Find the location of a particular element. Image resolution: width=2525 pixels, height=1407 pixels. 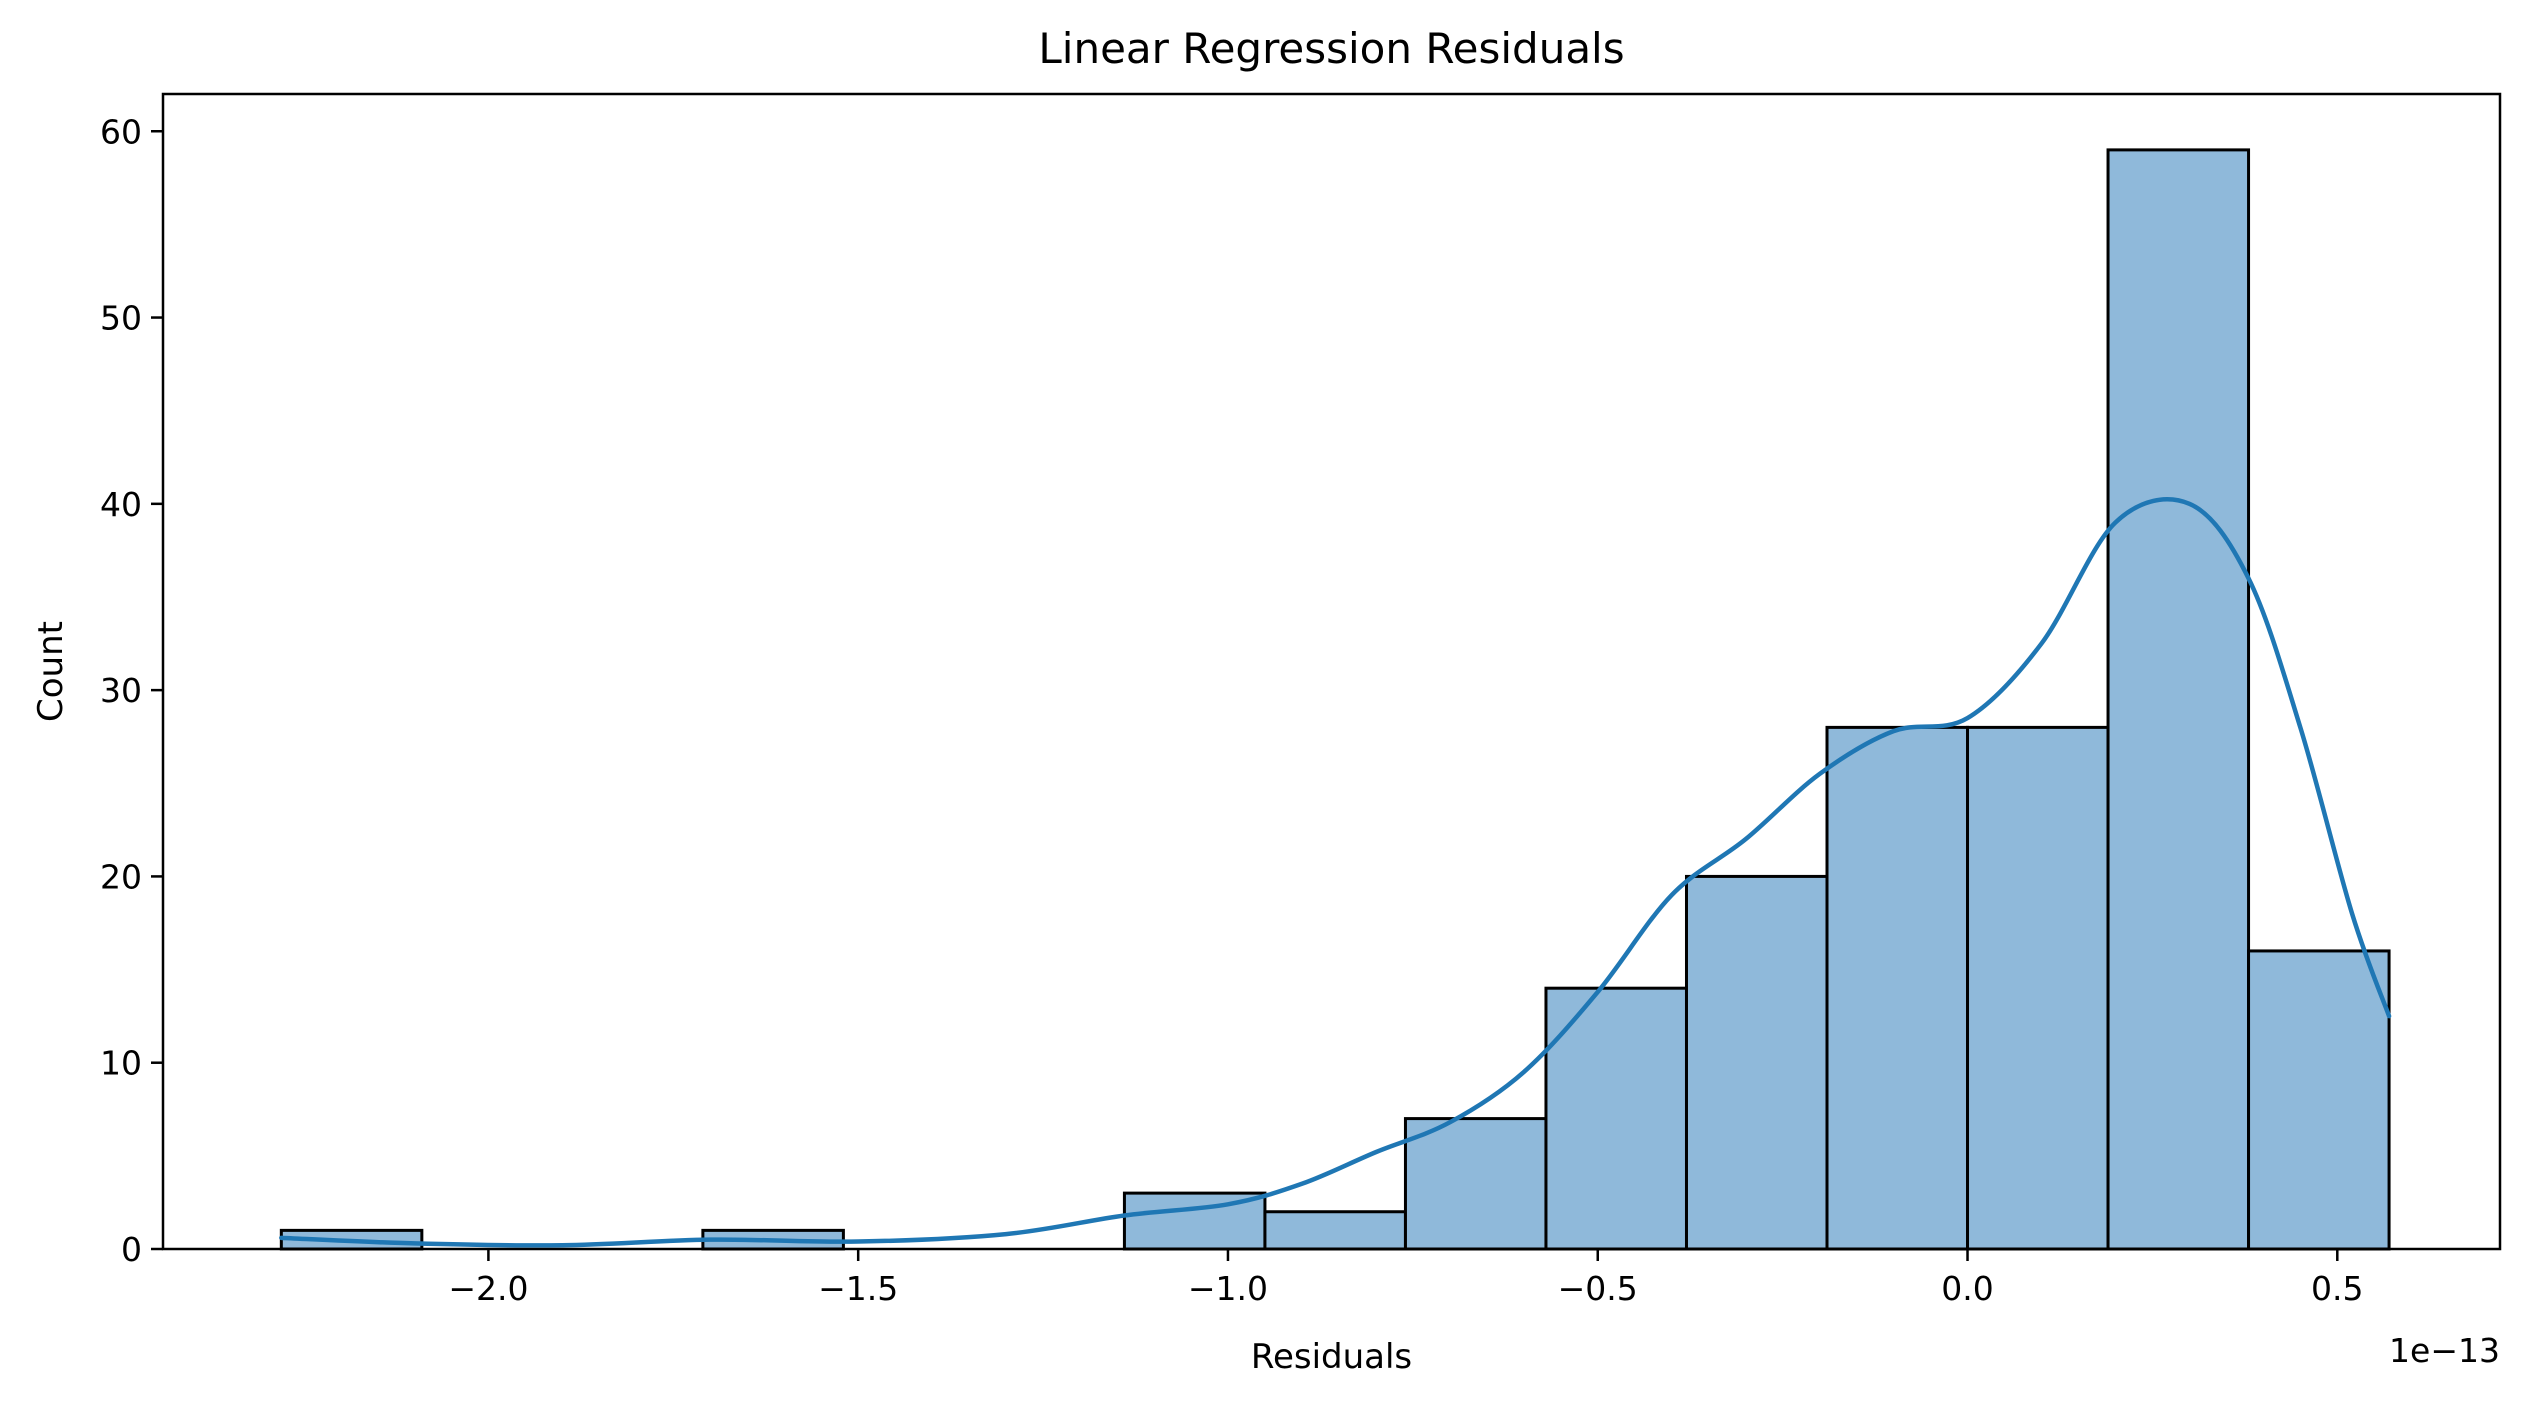

y-tick-label: 40 is located at coordinates (121, 504).